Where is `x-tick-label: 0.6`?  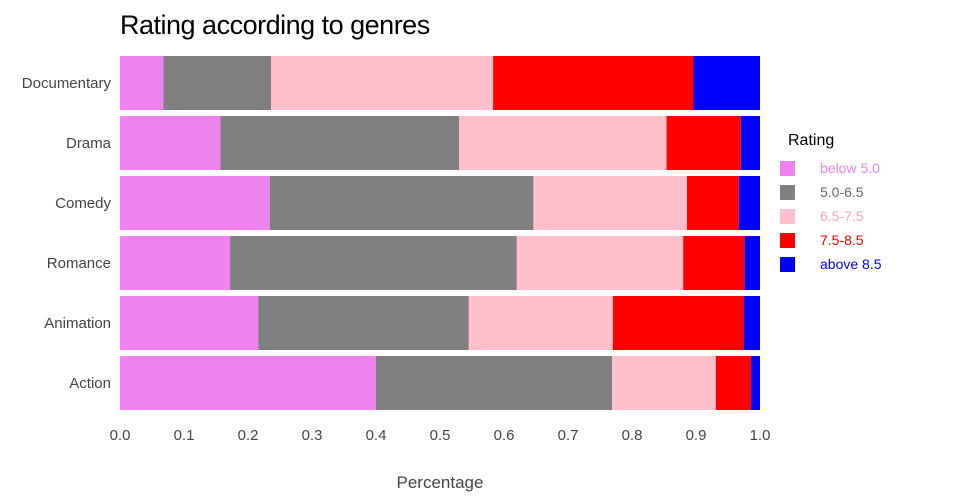
x-tick-label: 0.6 is located at coordinates (504, 435).